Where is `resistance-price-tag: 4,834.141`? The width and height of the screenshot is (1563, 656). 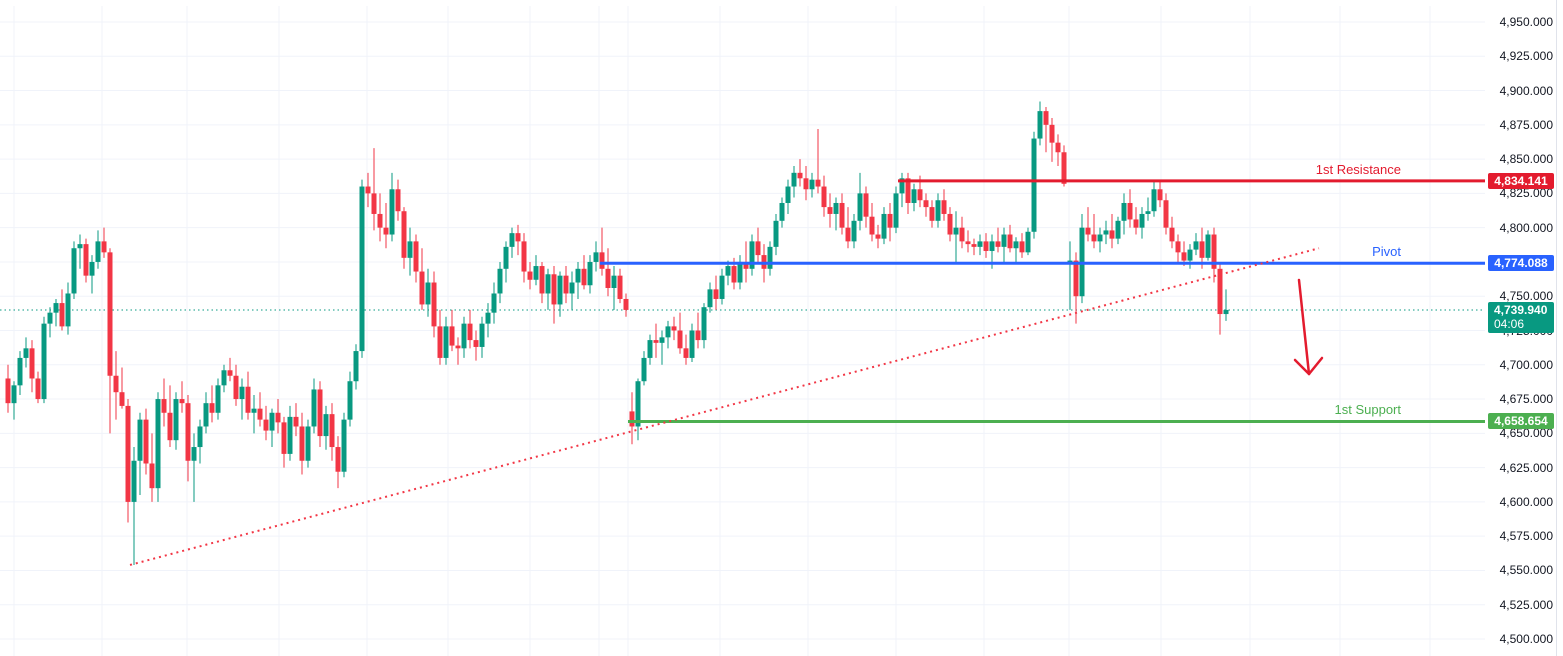
resistance-price-tag: 4,834.141 is located at coordinates (1521, 180).